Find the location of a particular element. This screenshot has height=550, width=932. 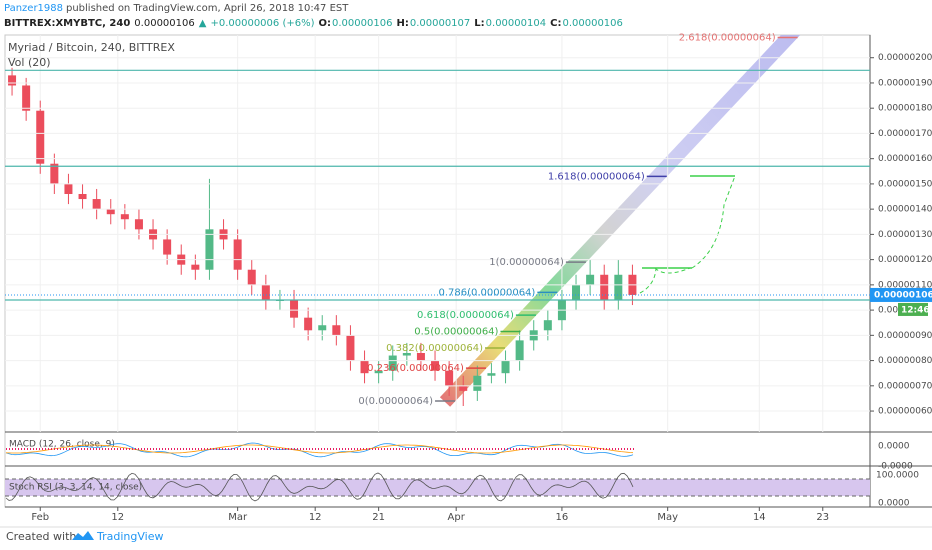

y-tick-label: 0.00000180 is located at coordinates (905, 109).